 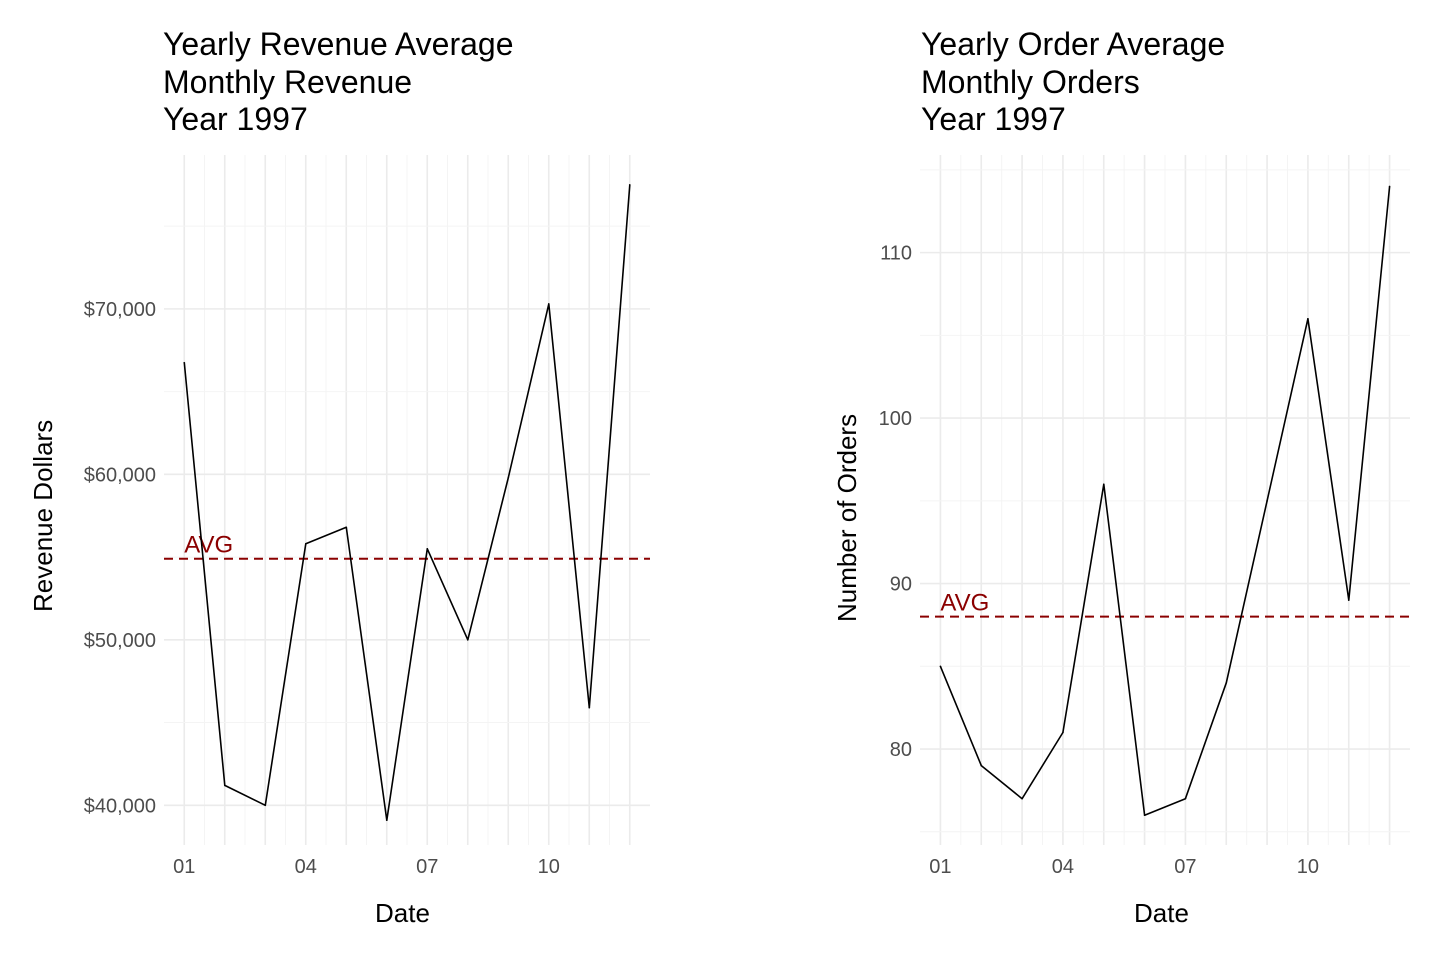 I want to click on revenue-title-line-3: Year 1997, so click(x=235, y=119).